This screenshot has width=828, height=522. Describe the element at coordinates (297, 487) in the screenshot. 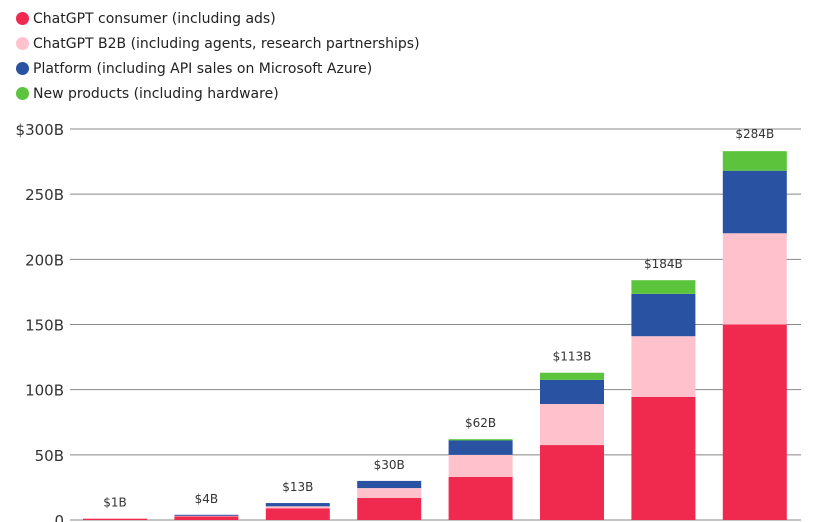

I see `data-label: $13B` at that location.